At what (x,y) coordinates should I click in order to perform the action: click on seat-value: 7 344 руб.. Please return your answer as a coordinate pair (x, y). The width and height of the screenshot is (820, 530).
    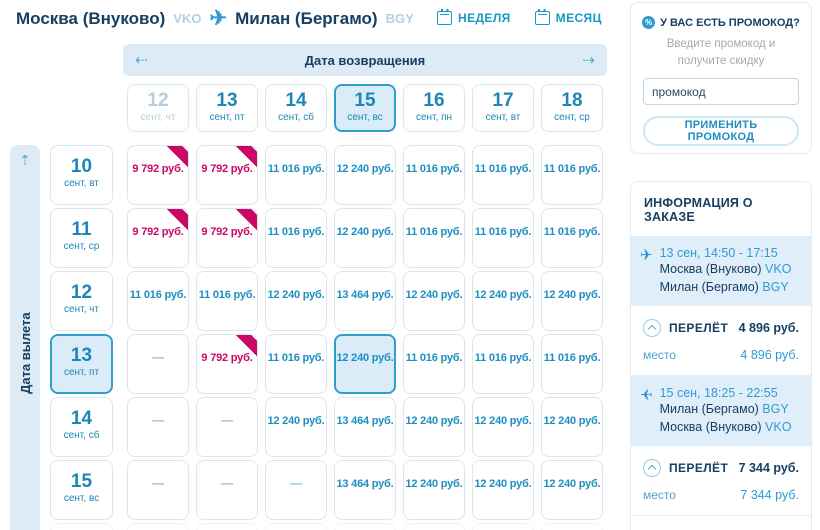
    Looking at the image, I should click on (769, 495).